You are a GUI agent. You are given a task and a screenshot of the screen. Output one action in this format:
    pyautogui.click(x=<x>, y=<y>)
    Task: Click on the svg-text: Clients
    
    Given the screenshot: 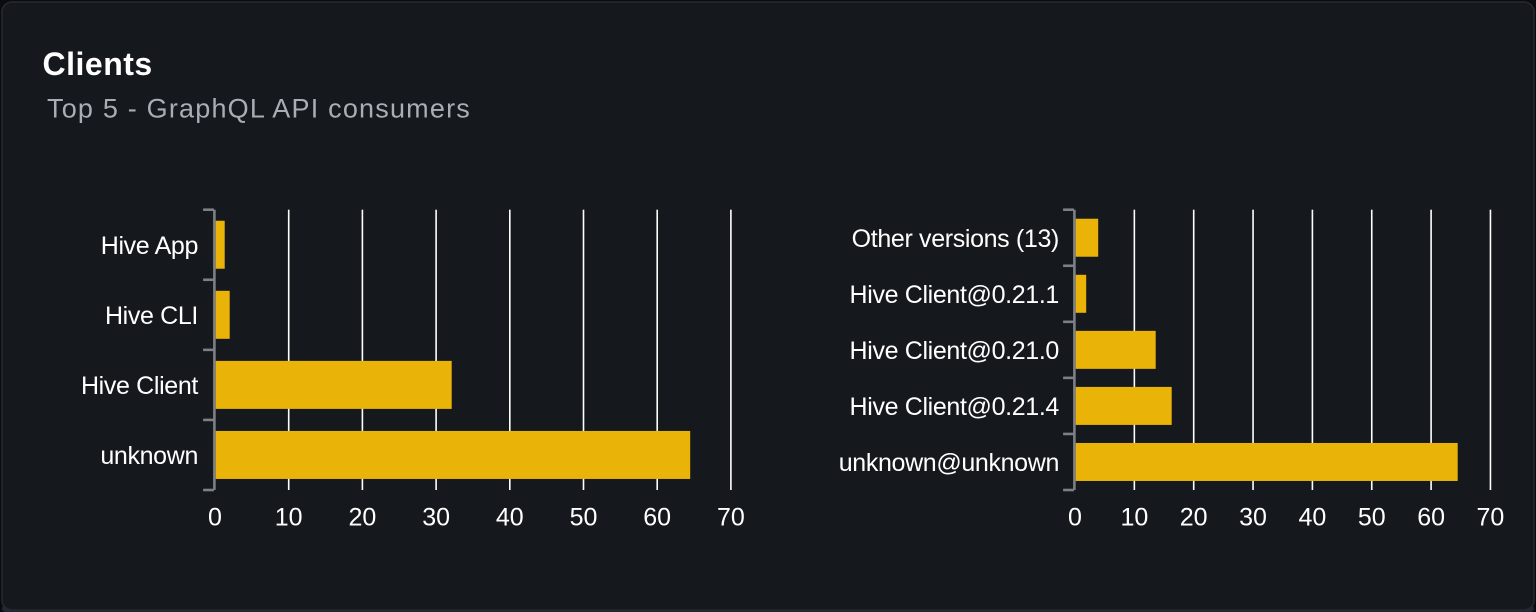 What is the action you would take?
    pyautogui.click(x=98, y=64)
    